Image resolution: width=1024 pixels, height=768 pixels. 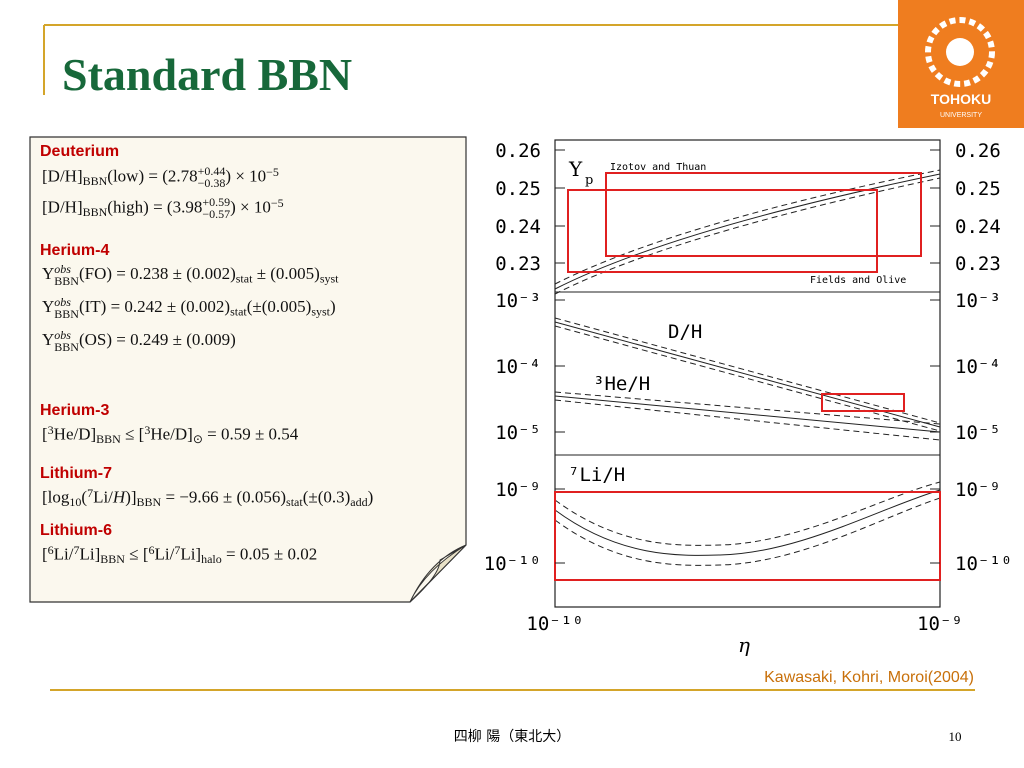 What do you see at coordinates (685, 332) in the screenshot?
I see `panel-label: D/H` at bounding box center [685, 332].